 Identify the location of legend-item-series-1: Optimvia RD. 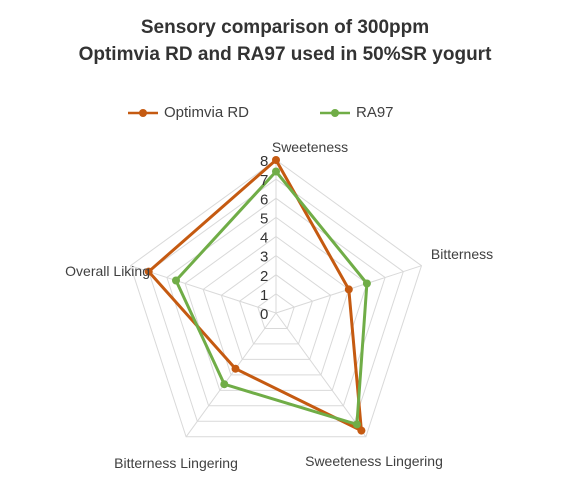
(188, 112).